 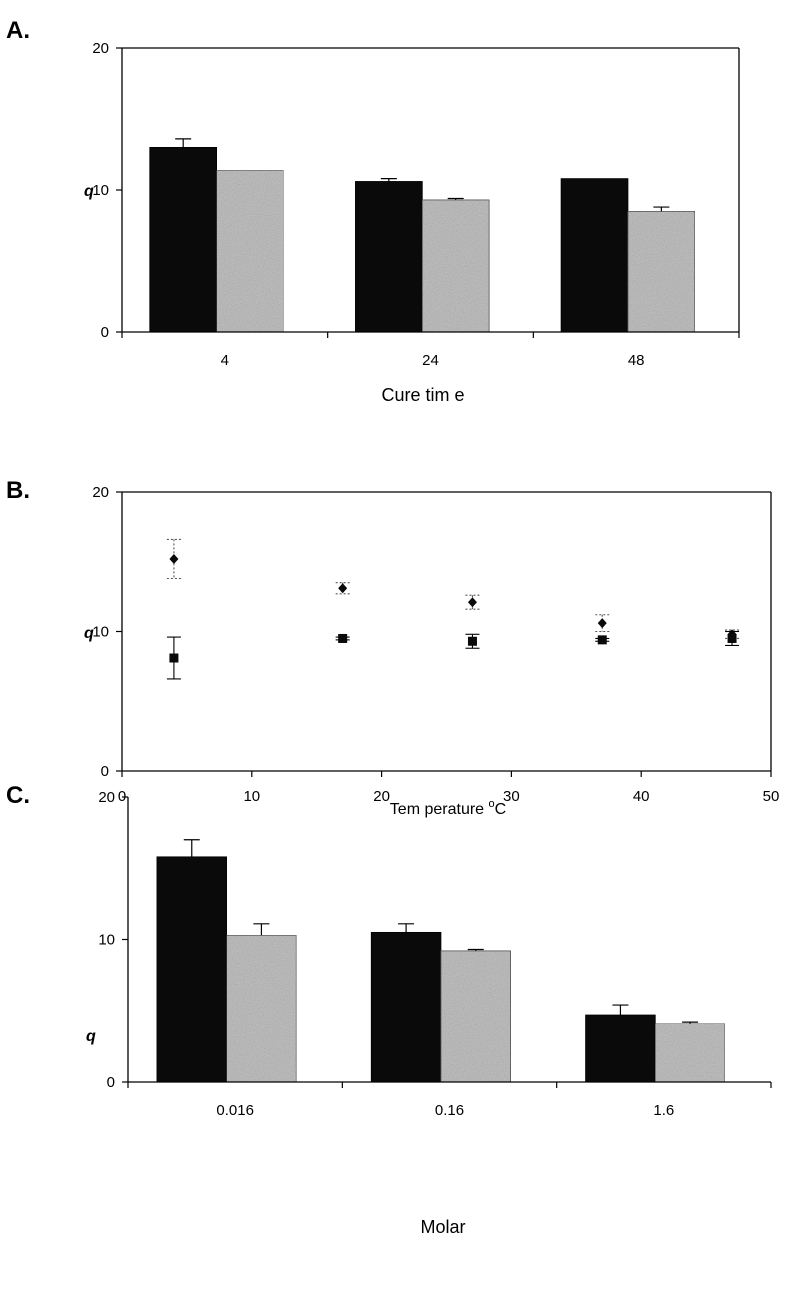 What do you see at coordinates (439, 809) in the screenshot?
I see `panel-b-x-axis-label-text: Tem perature` at bounding box center [439, 809].